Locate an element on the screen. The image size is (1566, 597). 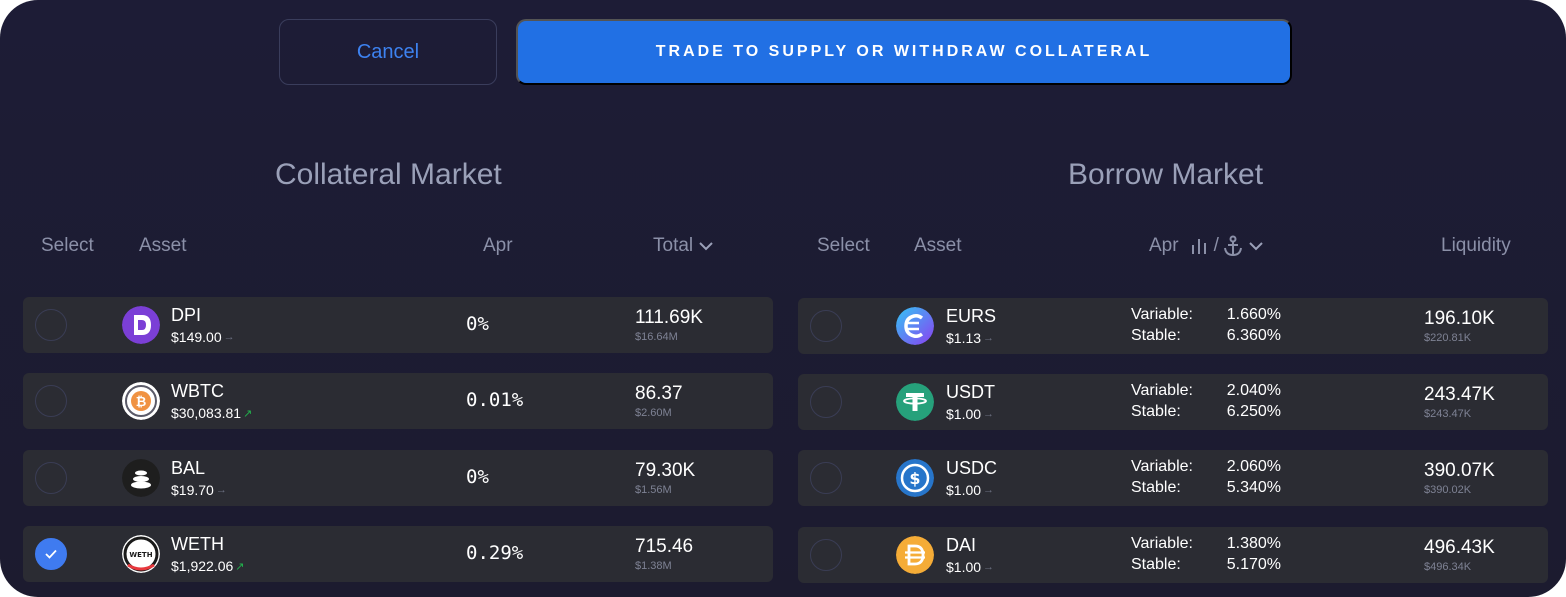
asset-total: 86.37 is located at coordinates (659, 393).